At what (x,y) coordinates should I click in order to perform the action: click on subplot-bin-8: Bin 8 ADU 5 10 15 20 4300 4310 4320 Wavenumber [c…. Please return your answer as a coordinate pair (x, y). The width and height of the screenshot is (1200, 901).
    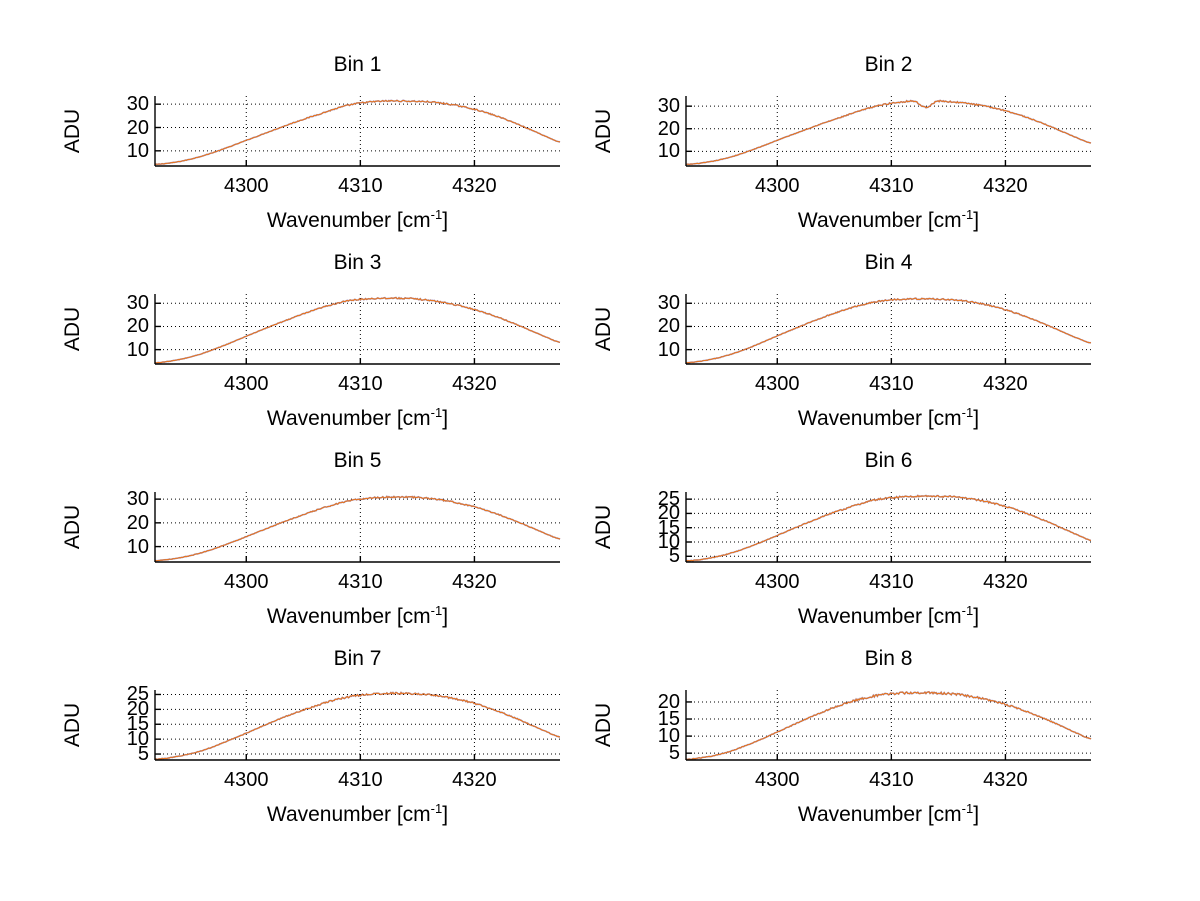
    Looking at the image, I should click on (843, 743).